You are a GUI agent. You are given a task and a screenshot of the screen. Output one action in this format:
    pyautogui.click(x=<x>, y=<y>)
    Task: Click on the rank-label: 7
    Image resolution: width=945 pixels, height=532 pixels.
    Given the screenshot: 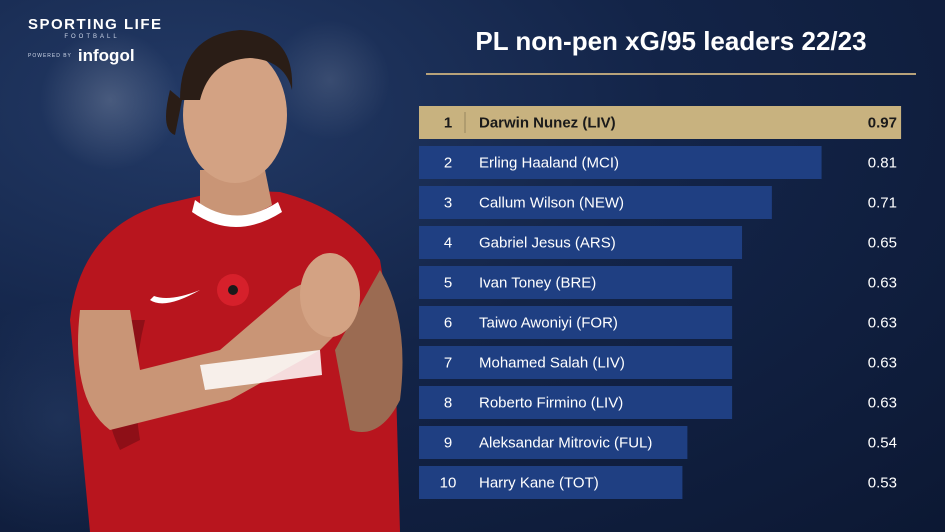 What is the action you would take?
    pyautogui.click(x=448, y=363)
    